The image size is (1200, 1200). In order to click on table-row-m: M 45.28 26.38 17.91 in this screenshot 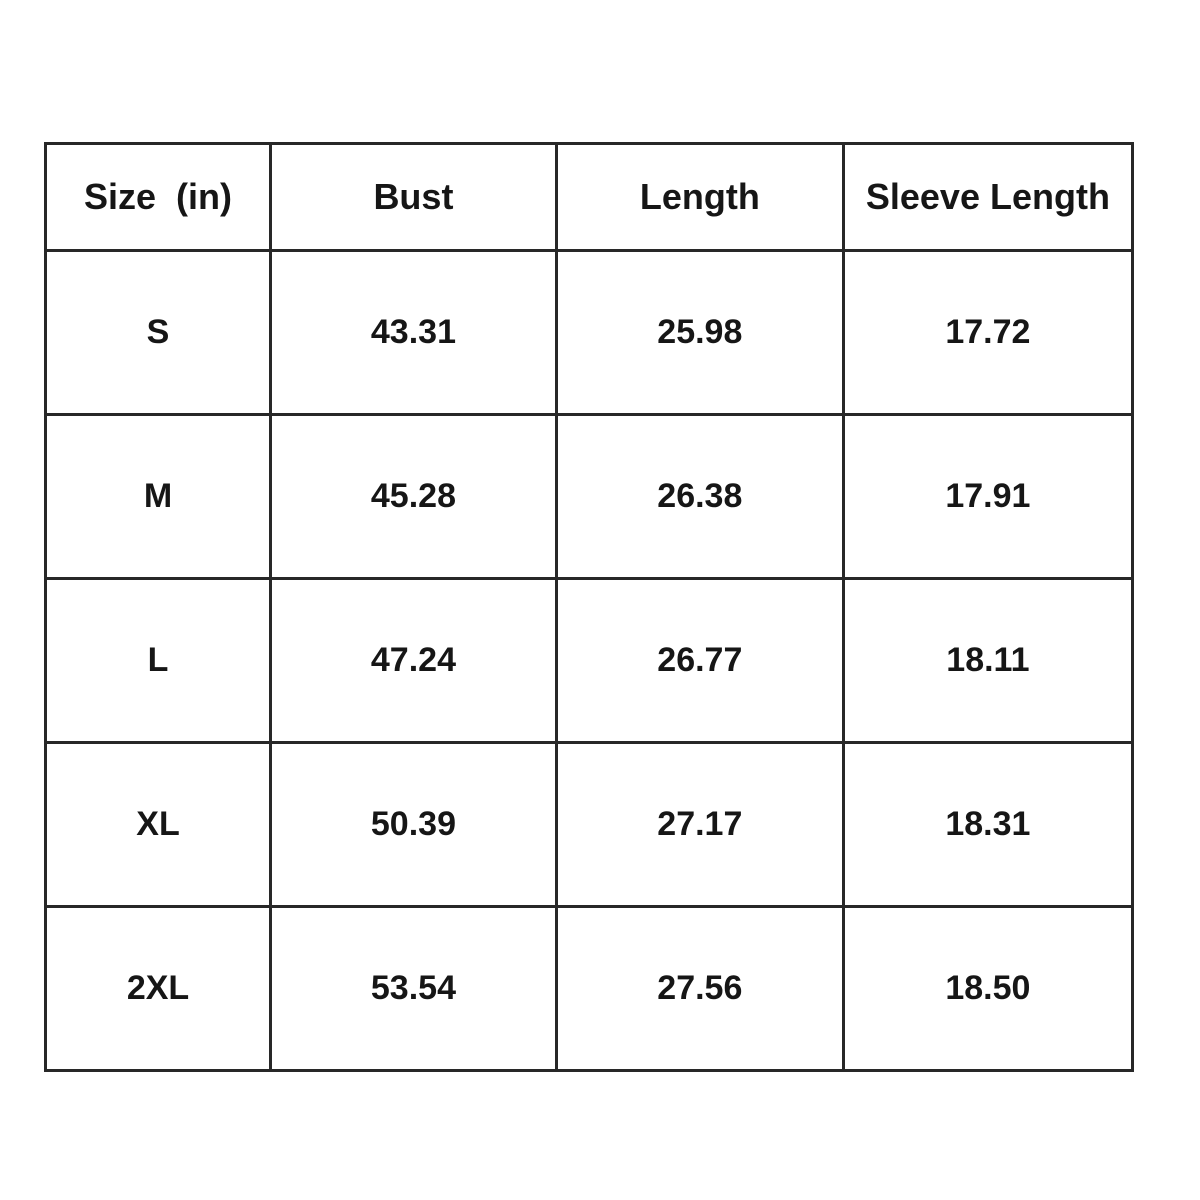, I will do `click(589, 496)`.